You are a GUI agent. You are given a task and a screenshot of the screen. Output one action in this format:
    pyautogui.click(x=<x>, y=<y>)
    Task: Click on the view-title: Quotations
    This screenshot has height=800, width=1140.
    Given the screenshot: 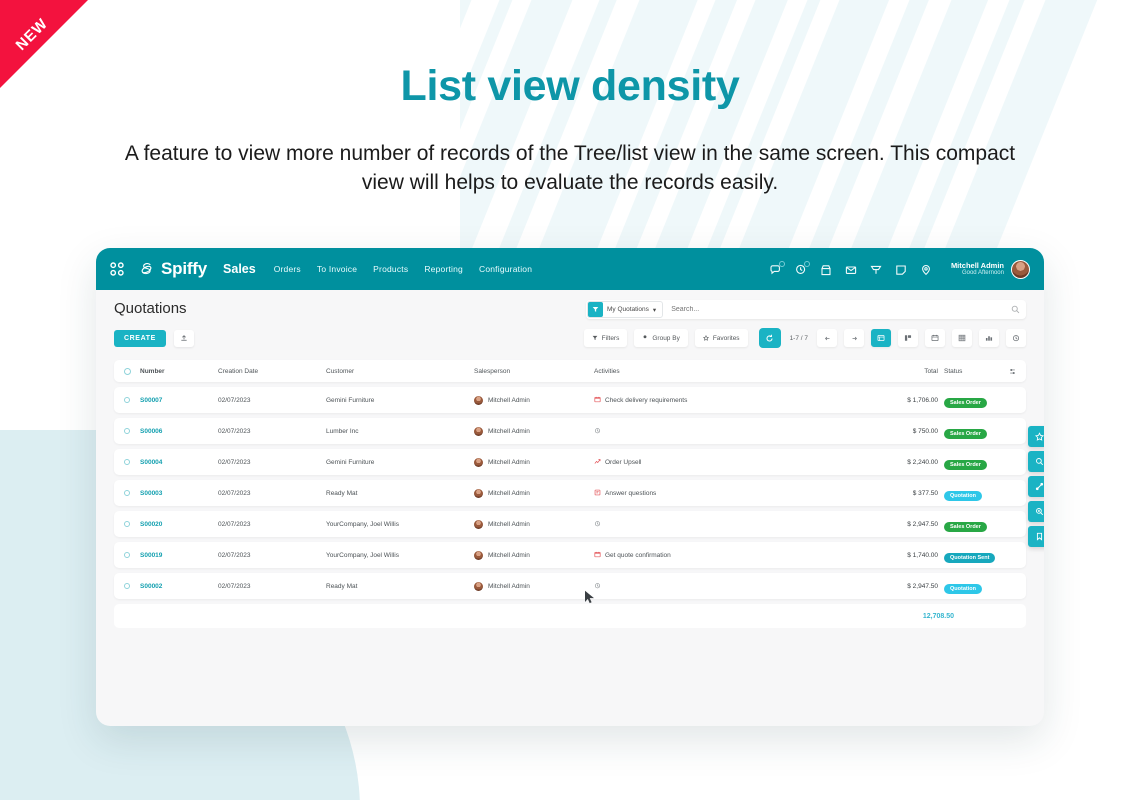 What is the action you would take?
    pyautogui.click(x=150, y=308)
    